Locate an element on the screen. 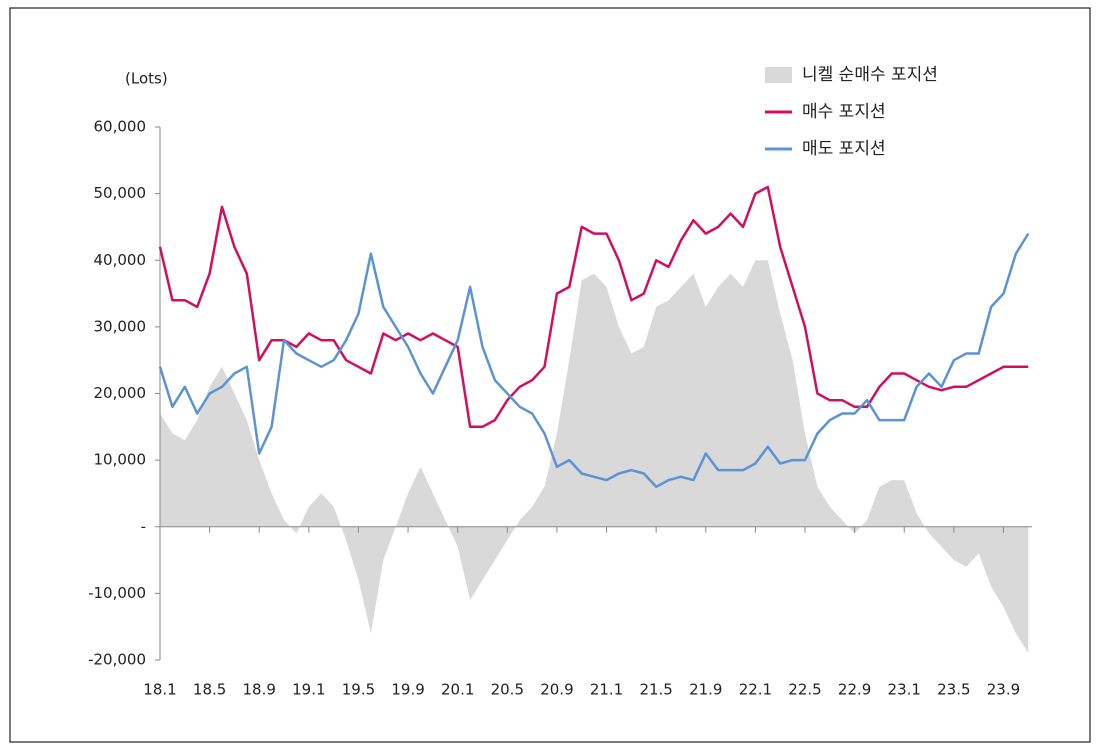  x-tick-label: 18.5 is located at coordinates (209, 690).